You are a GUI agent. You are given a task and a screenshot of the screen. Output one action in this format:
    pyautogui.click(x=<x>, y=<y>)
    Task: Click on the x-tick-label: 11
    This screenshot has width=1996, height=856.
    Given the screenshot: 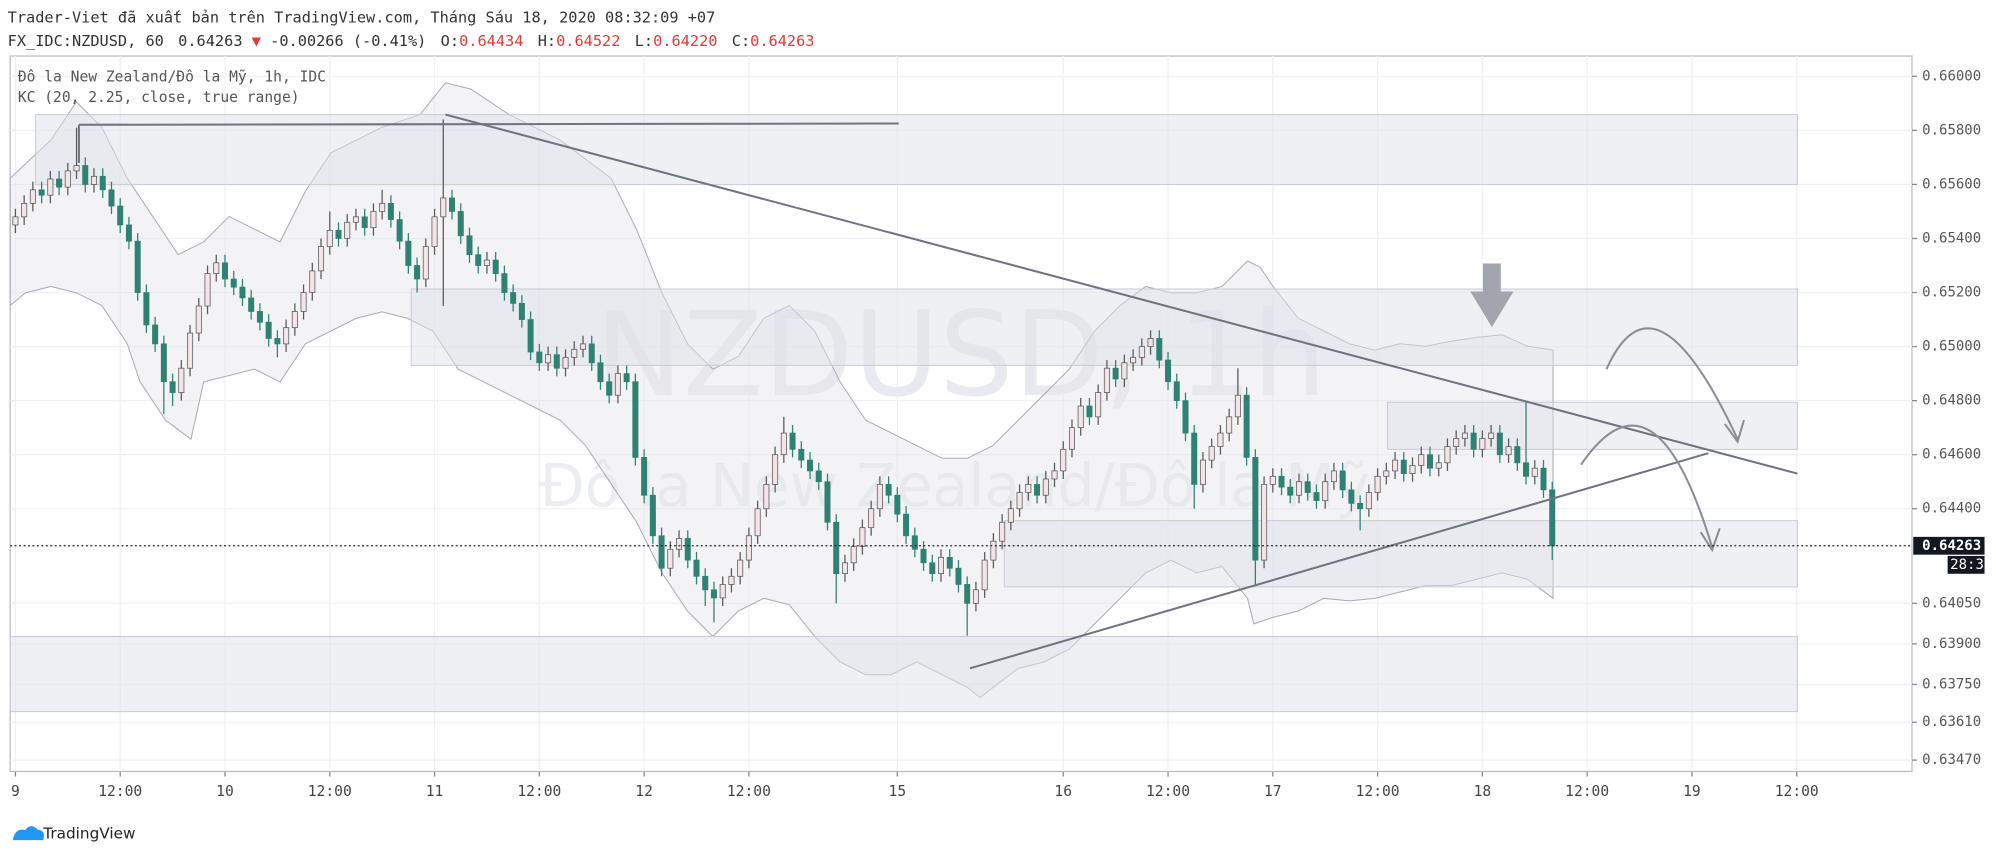 What is the action you would take?
    pyautogui.click(x=435, y=791)
    